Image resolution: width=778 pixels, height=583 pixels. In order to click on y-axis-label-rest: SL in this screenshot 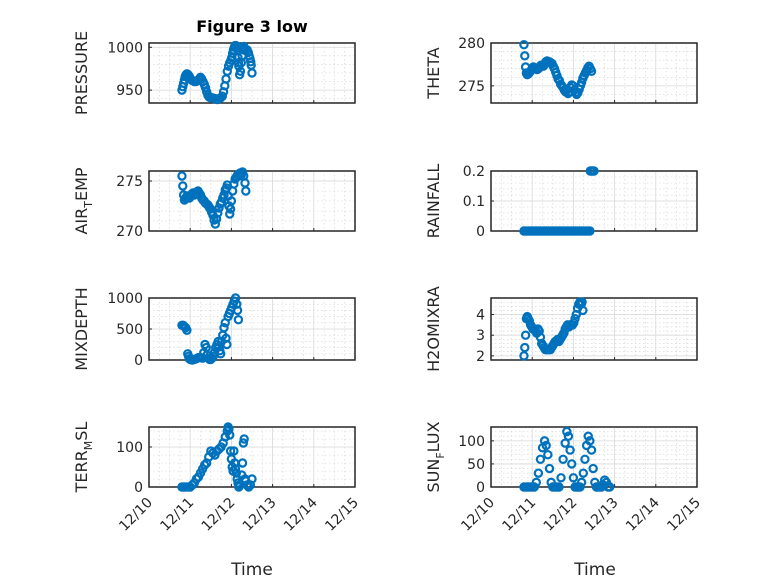, I will do `click(81, 431)`.